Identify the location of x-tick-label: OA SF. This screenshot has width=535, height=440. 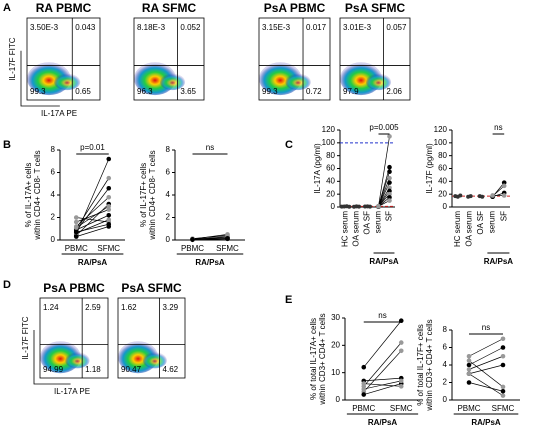
(367, 223).